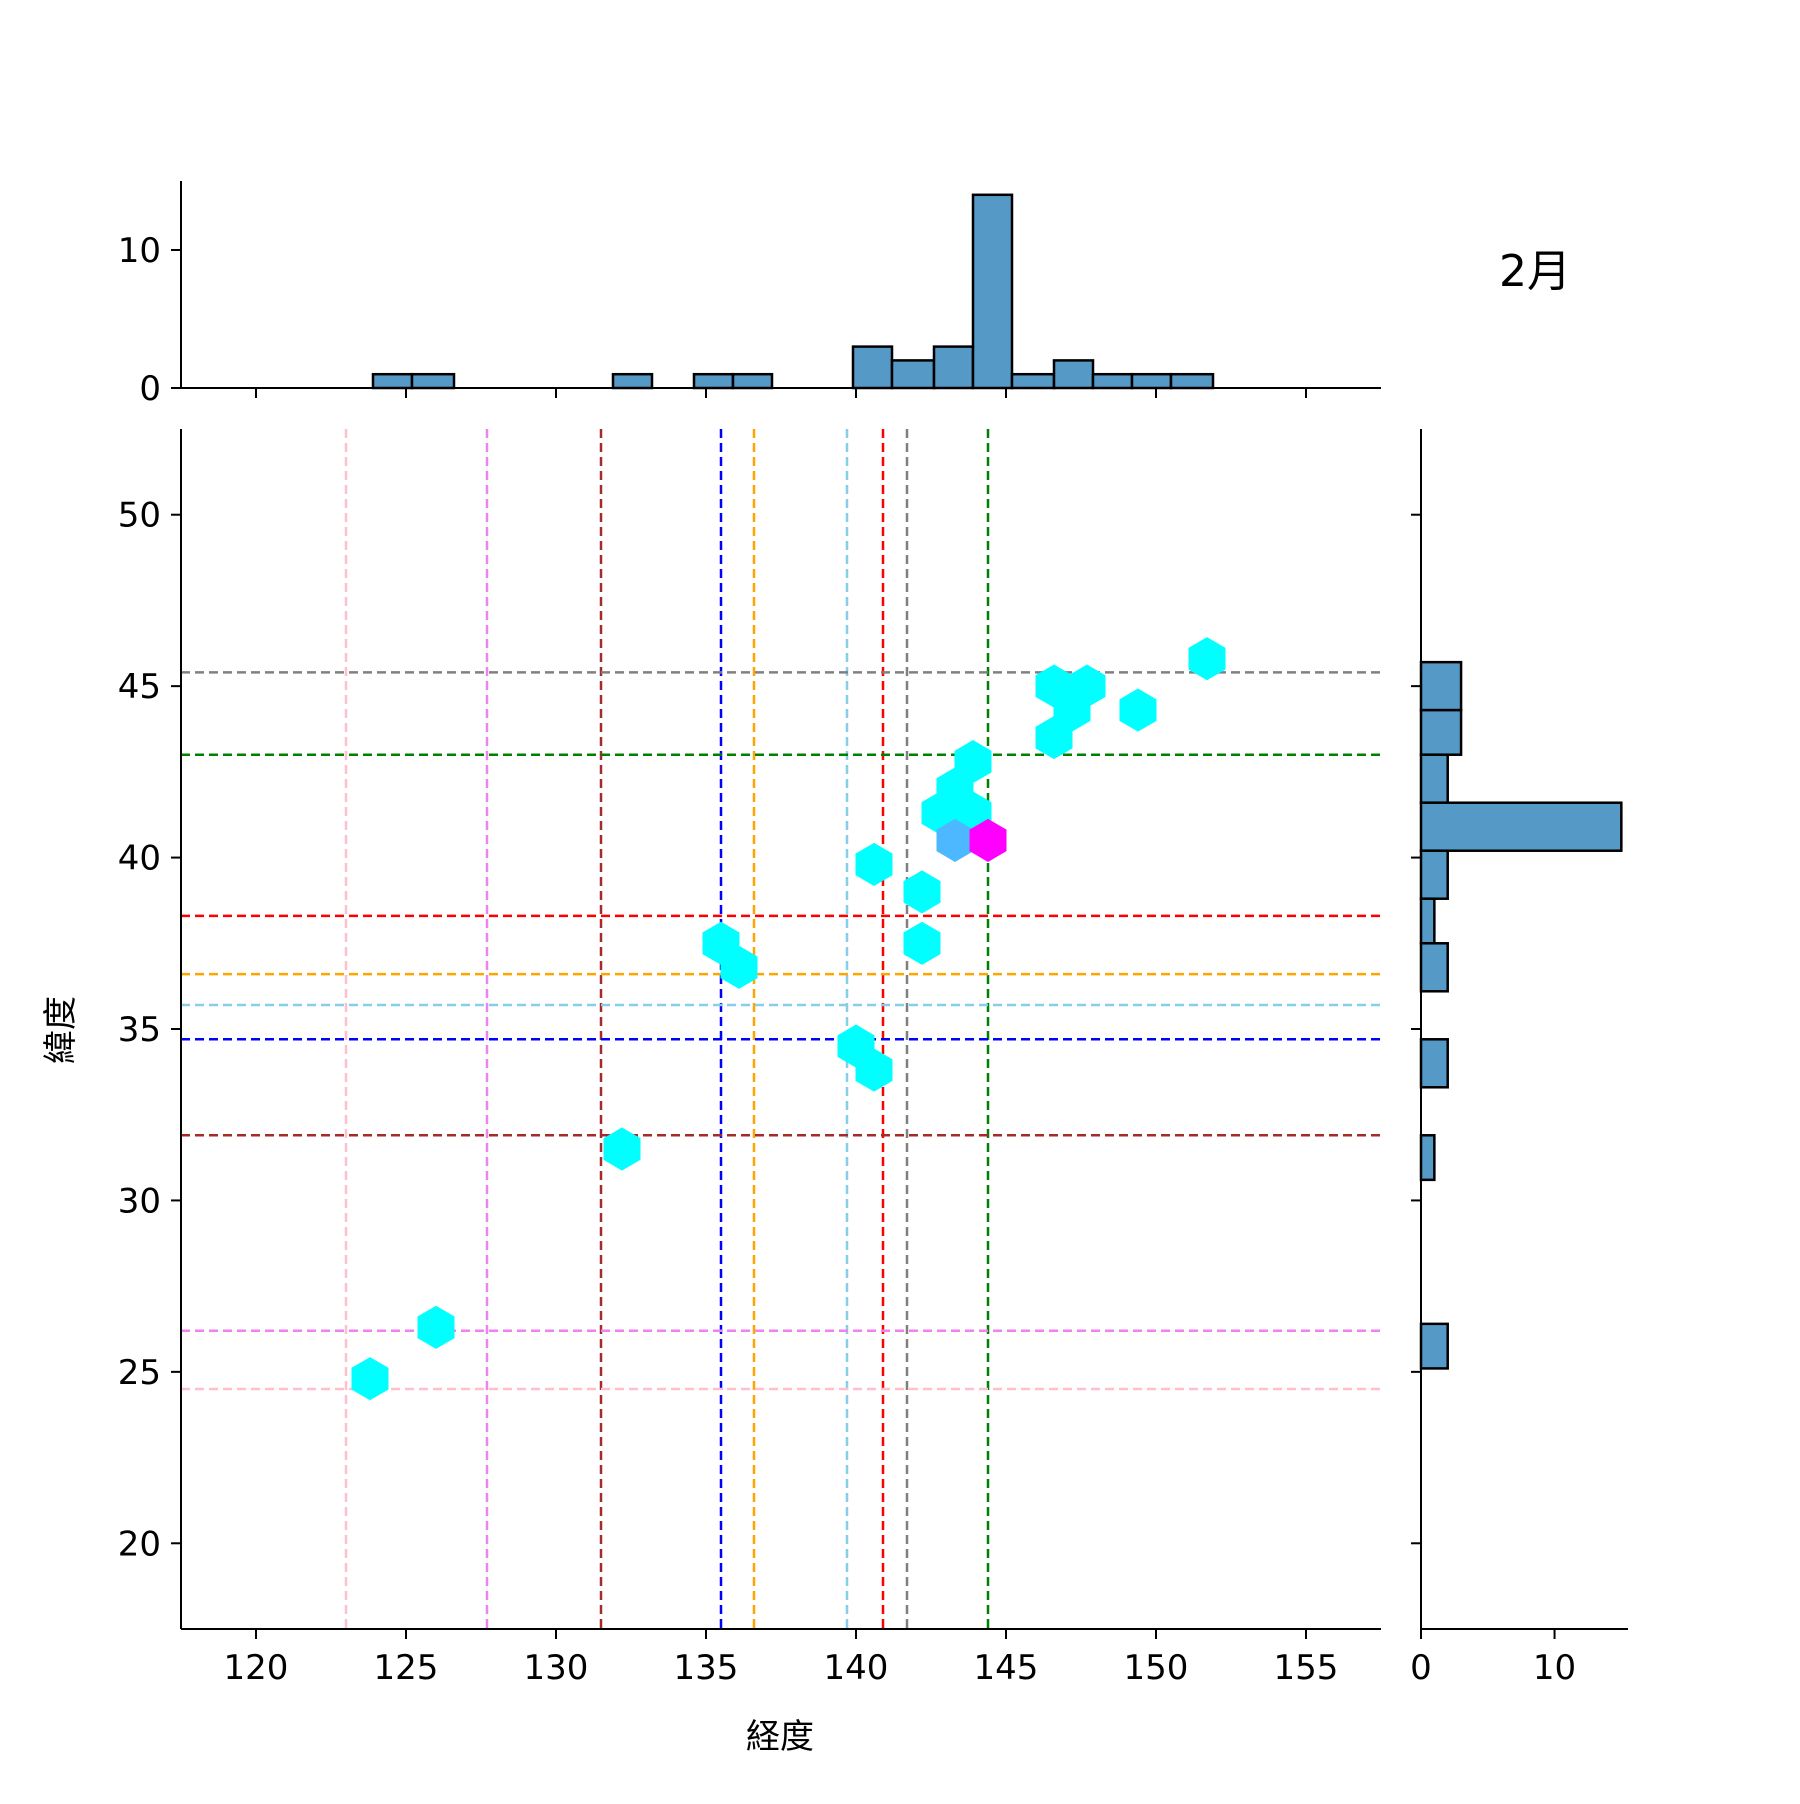 This screenshot has width=1800, height=1804. Describe the element at coordinates (856, 1668) in the screenshot. I see `x-tick-label: 140` at that location.